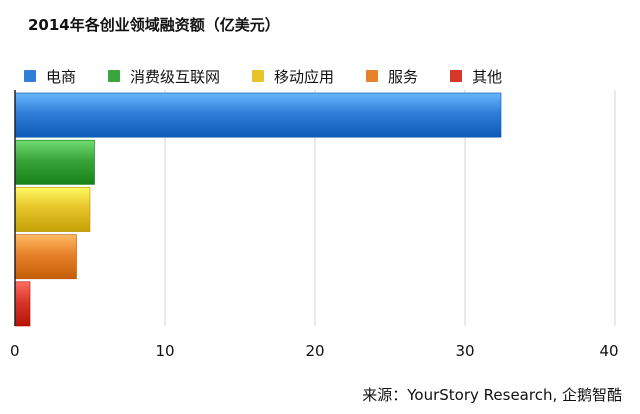 The height and width of the screenshot is (414, 640). What do you see at coordinates (464, 351) in the screenshot?
I see `x-tick-label: 30` at bounding box center [464, 351].